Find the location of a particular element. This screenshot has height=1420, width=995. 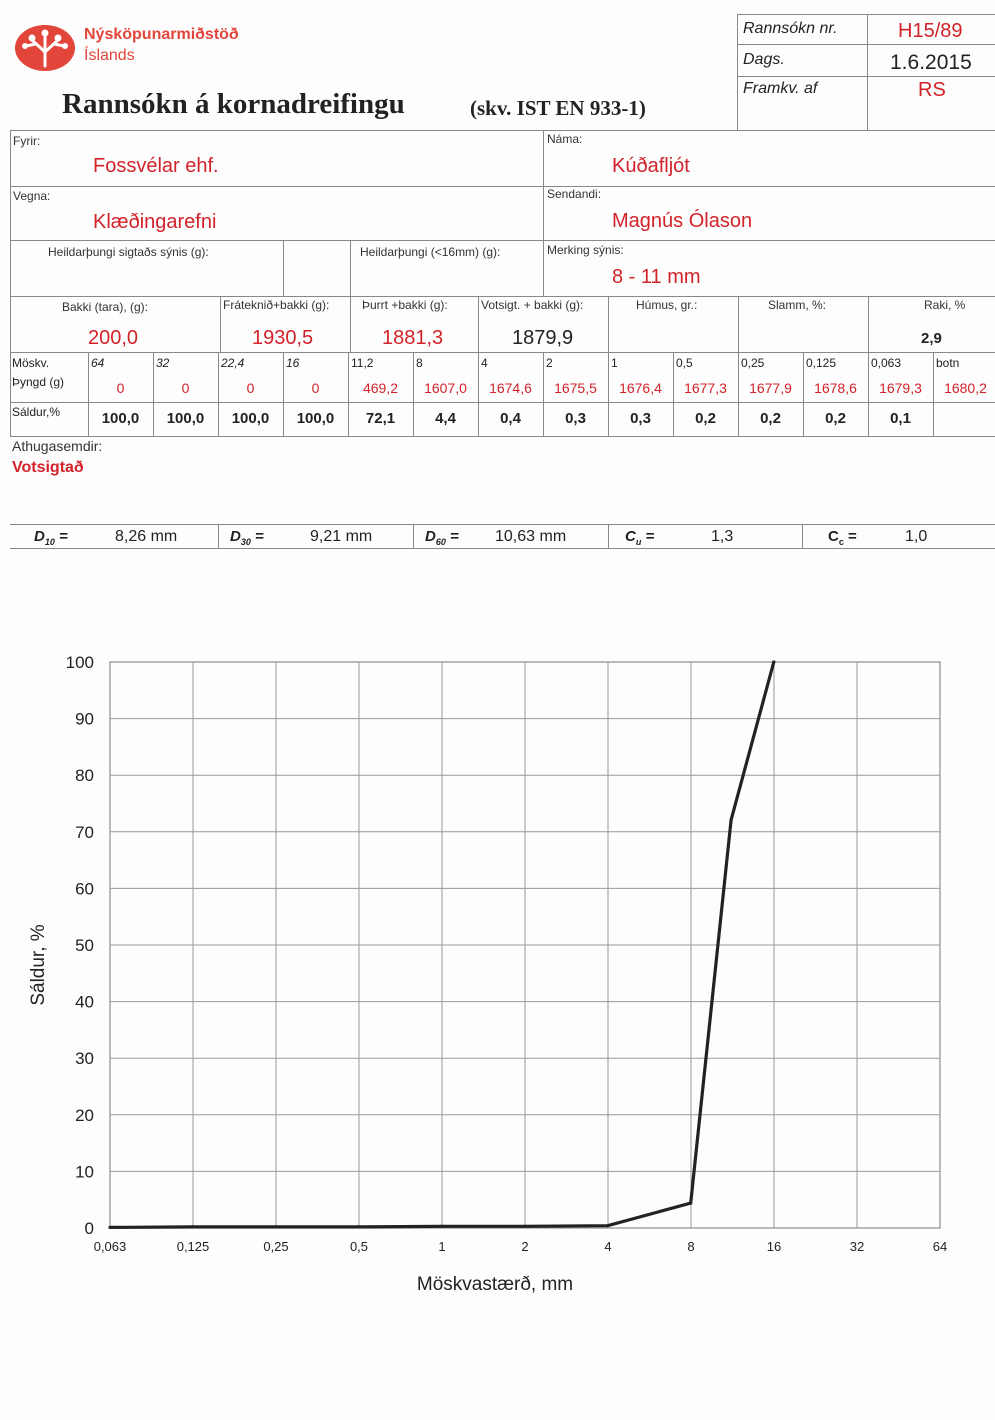

heild-label: Heildarþungi sigtaðs sýnis (g): is located at coordinates (128, 252).